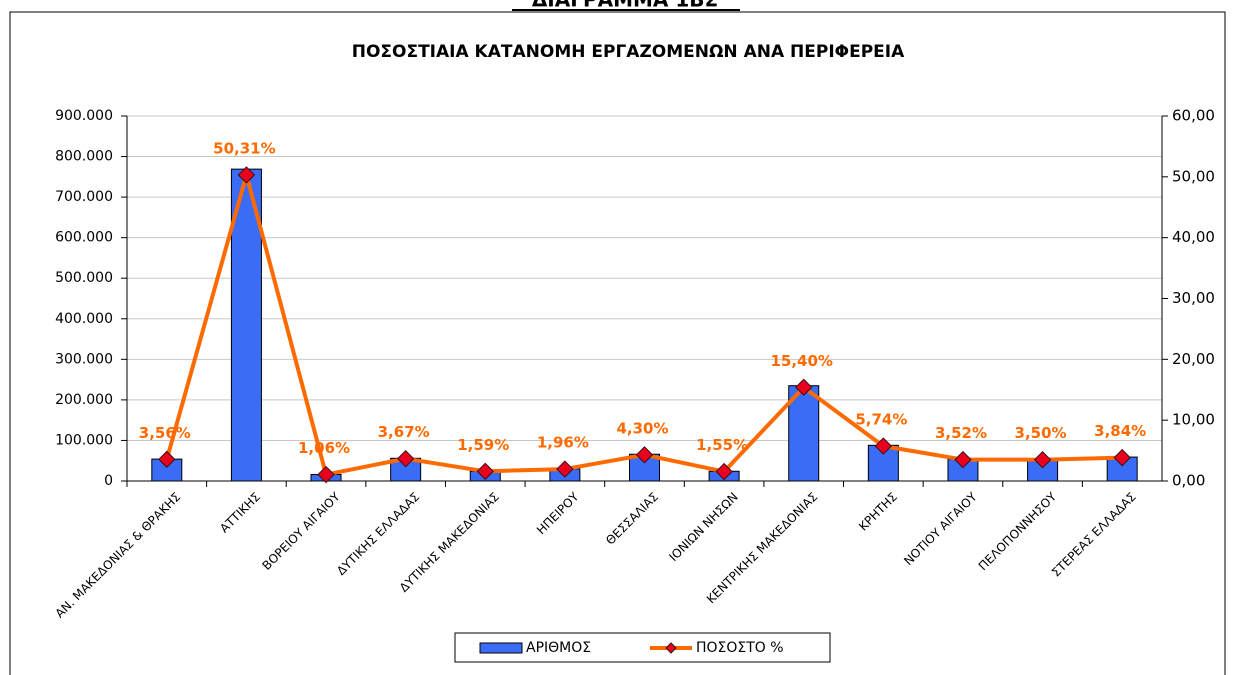 This screenshot has width=1236, height=675. What do you see at coordinates (671, 648) in the screenshot?
I see `legend-marker` at bounding box center [671, 648].